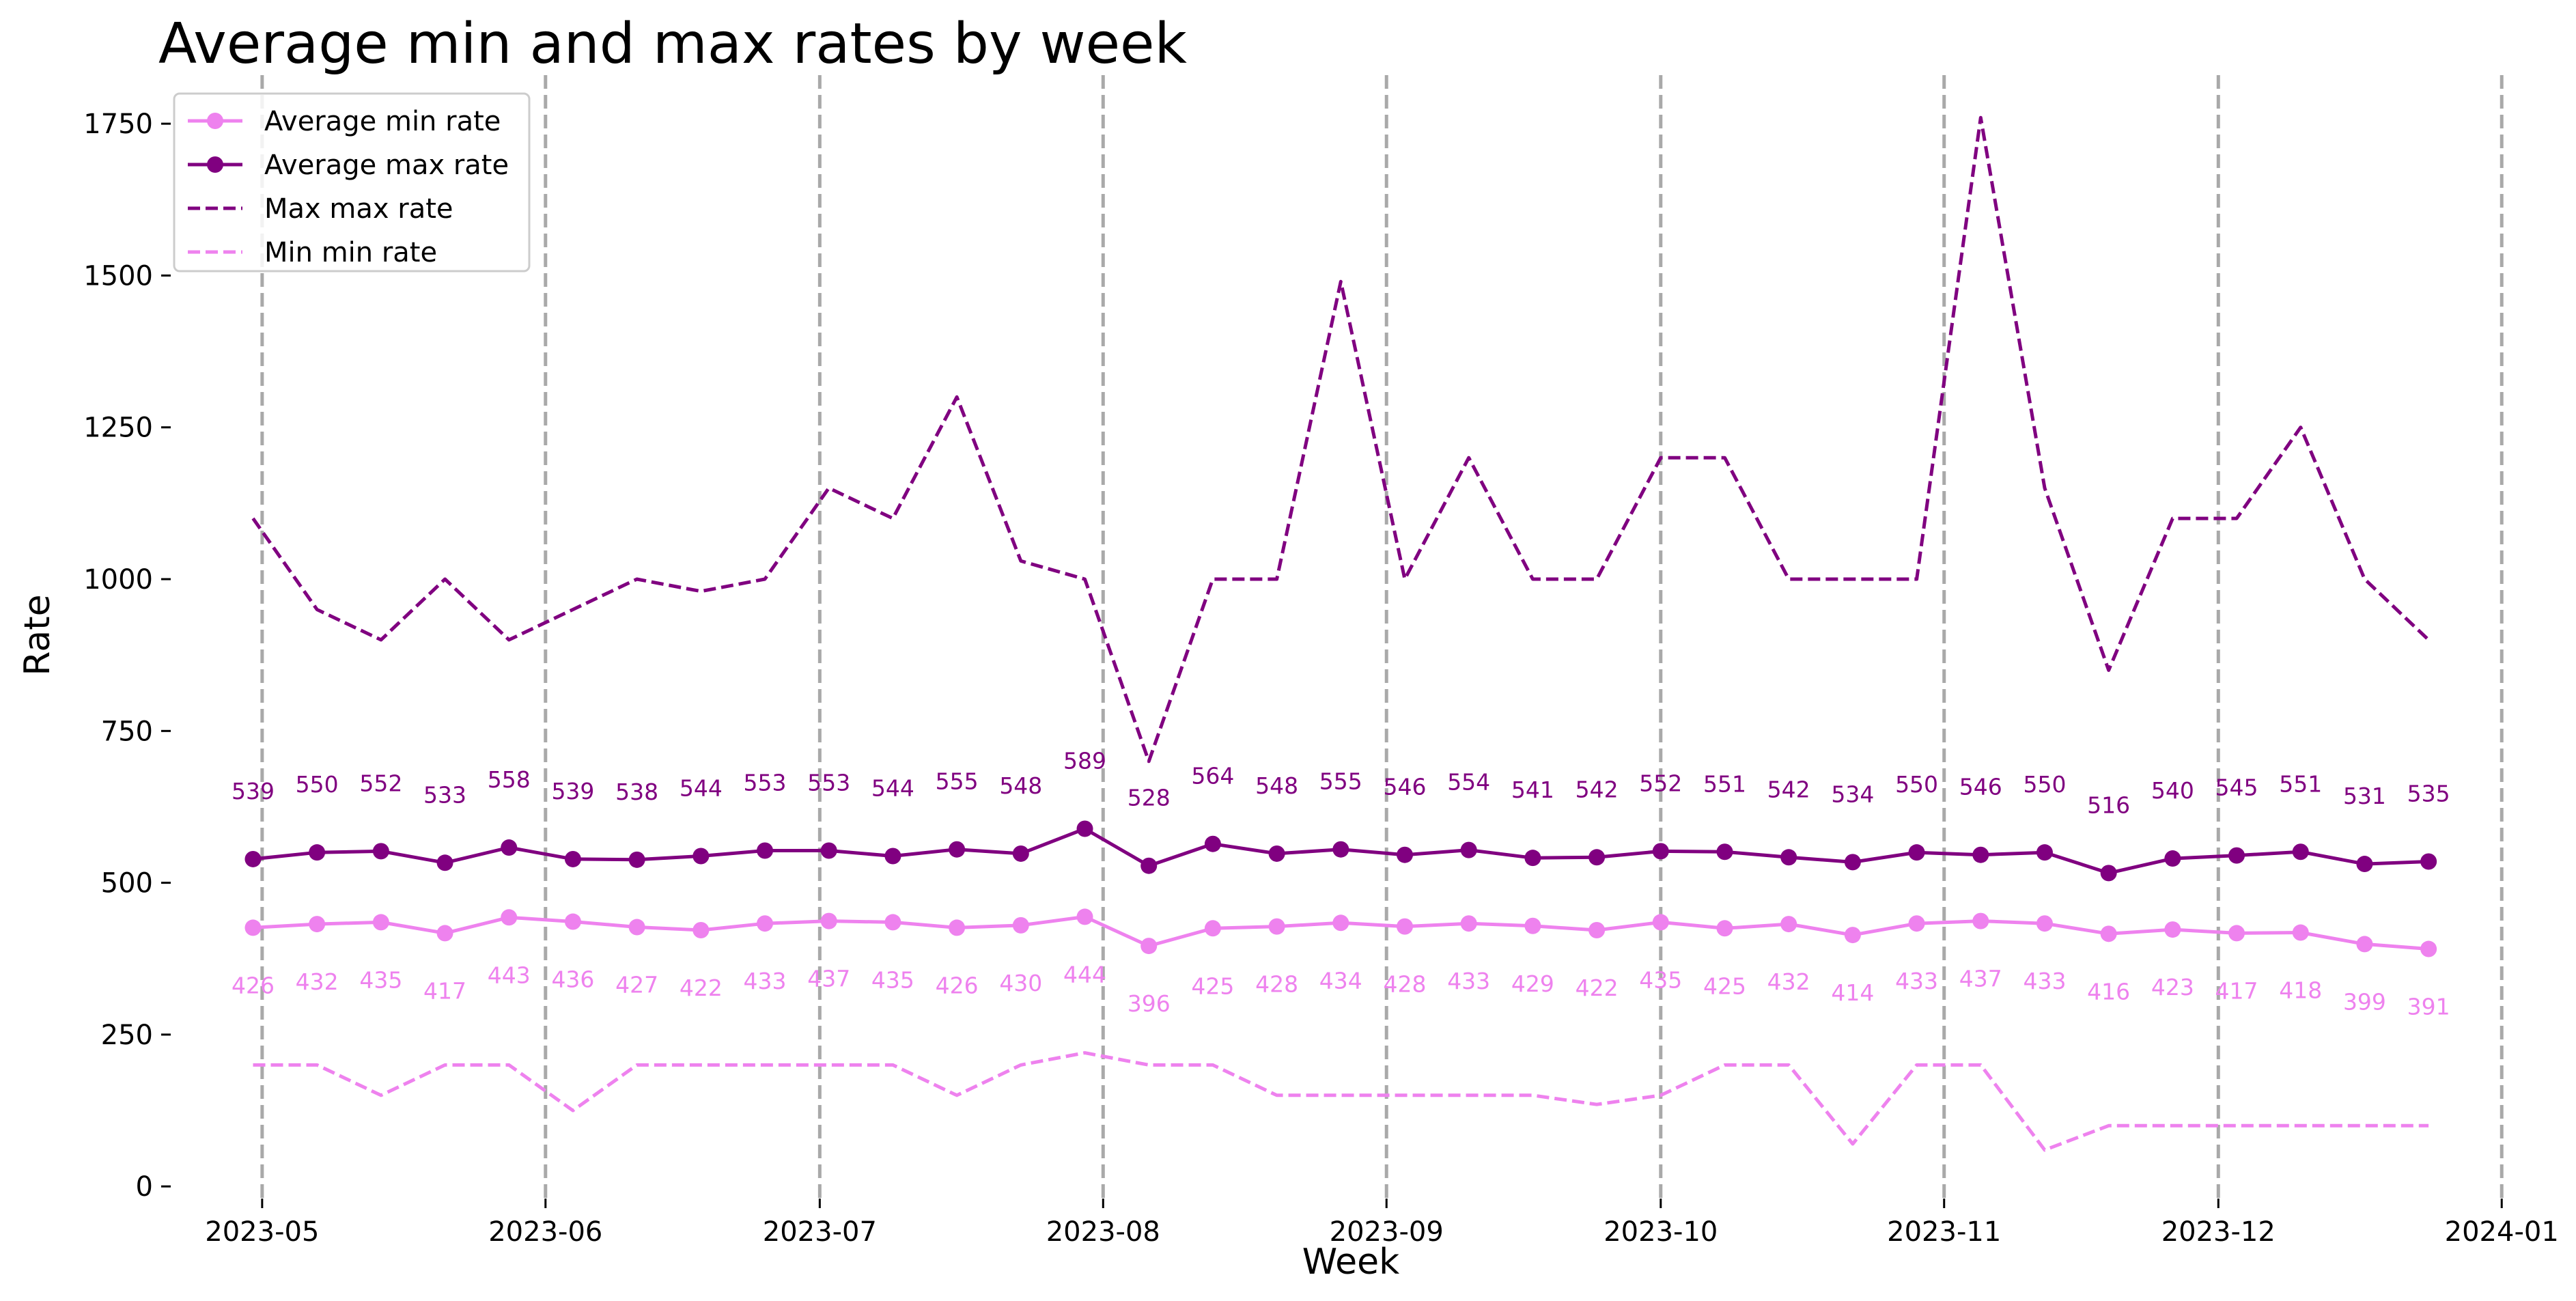 The height and width of the screenshot is (1301, 2576). Describe the element at coordinates (37, 634) in the screenshot. I see `y-axis-label: Rate` at that location.